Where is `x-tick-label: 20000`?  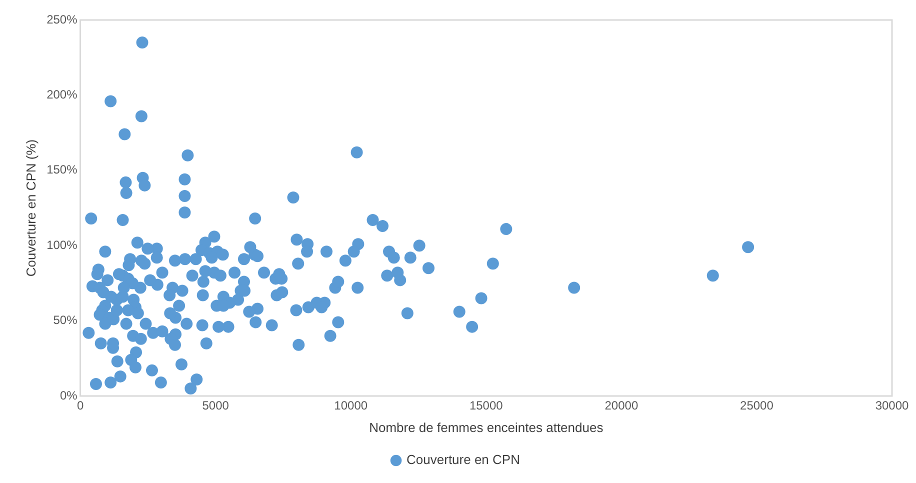 x-tick-label: 20000 is located at coordinates (621, 405).